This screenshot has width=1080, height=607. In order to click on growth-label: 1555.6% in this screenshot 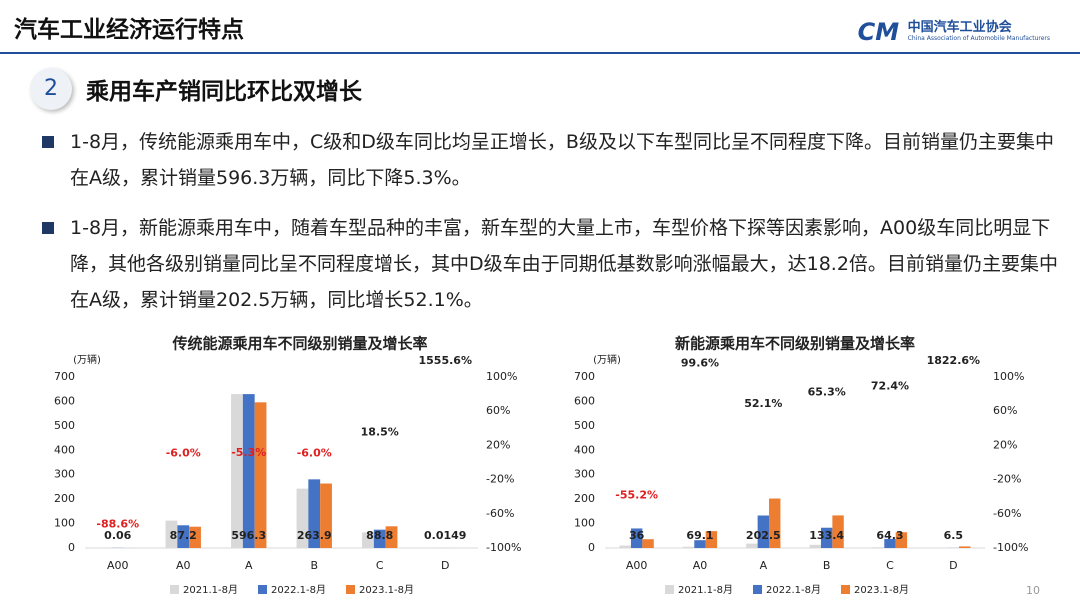, I will do `click(445, 360)`.